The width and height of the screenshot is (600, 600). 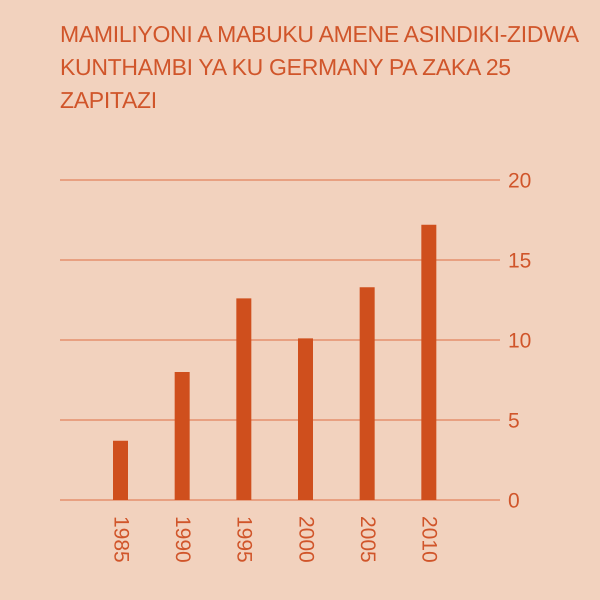 I want to click on x-tick-label: 1995, so click(x=244, y=539).